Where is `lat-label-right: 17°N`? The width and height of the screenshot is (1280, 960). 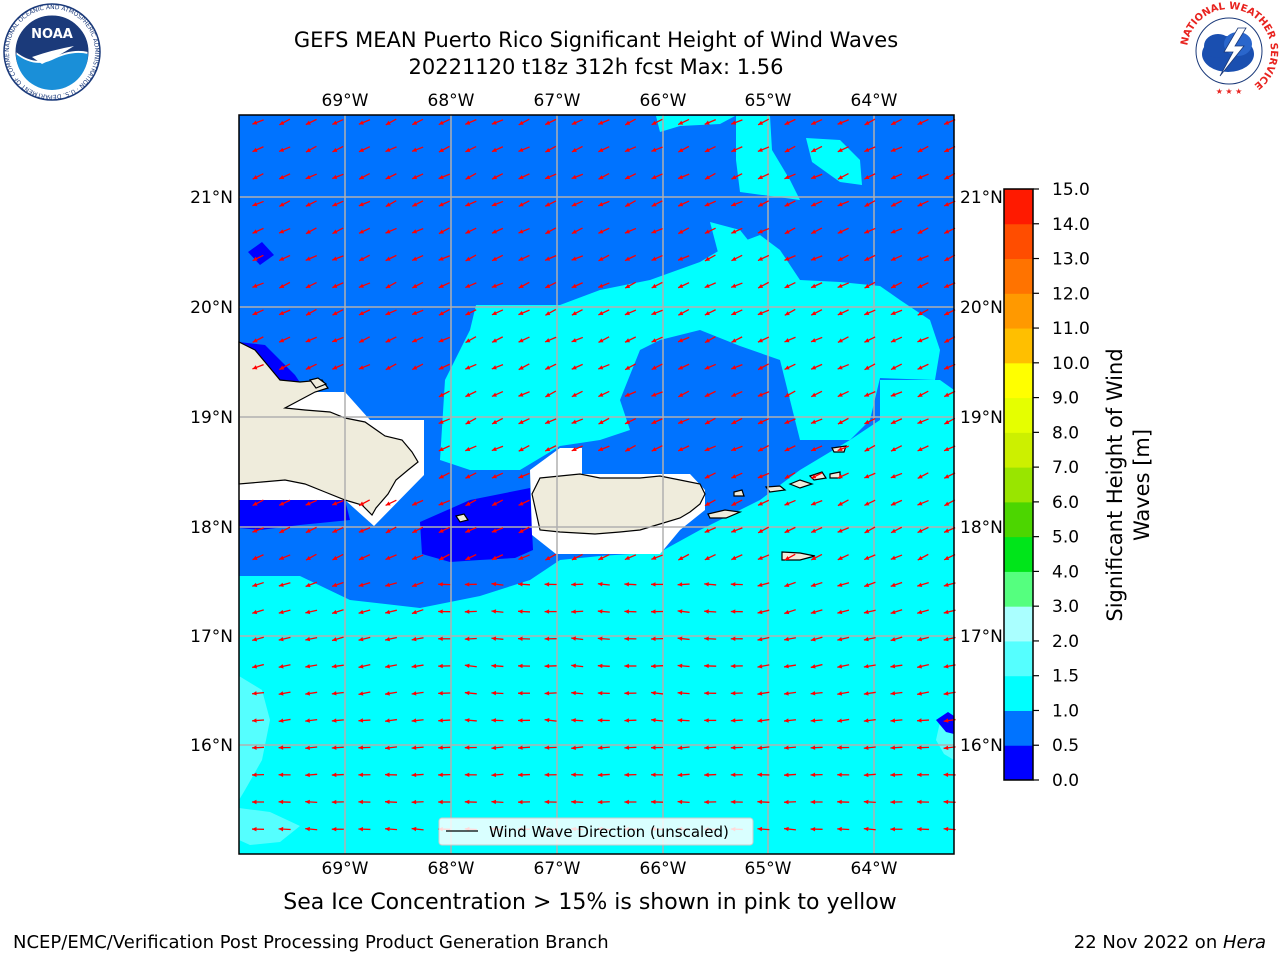
lat-label-right: 17°N is located at coordinates (981, 637).